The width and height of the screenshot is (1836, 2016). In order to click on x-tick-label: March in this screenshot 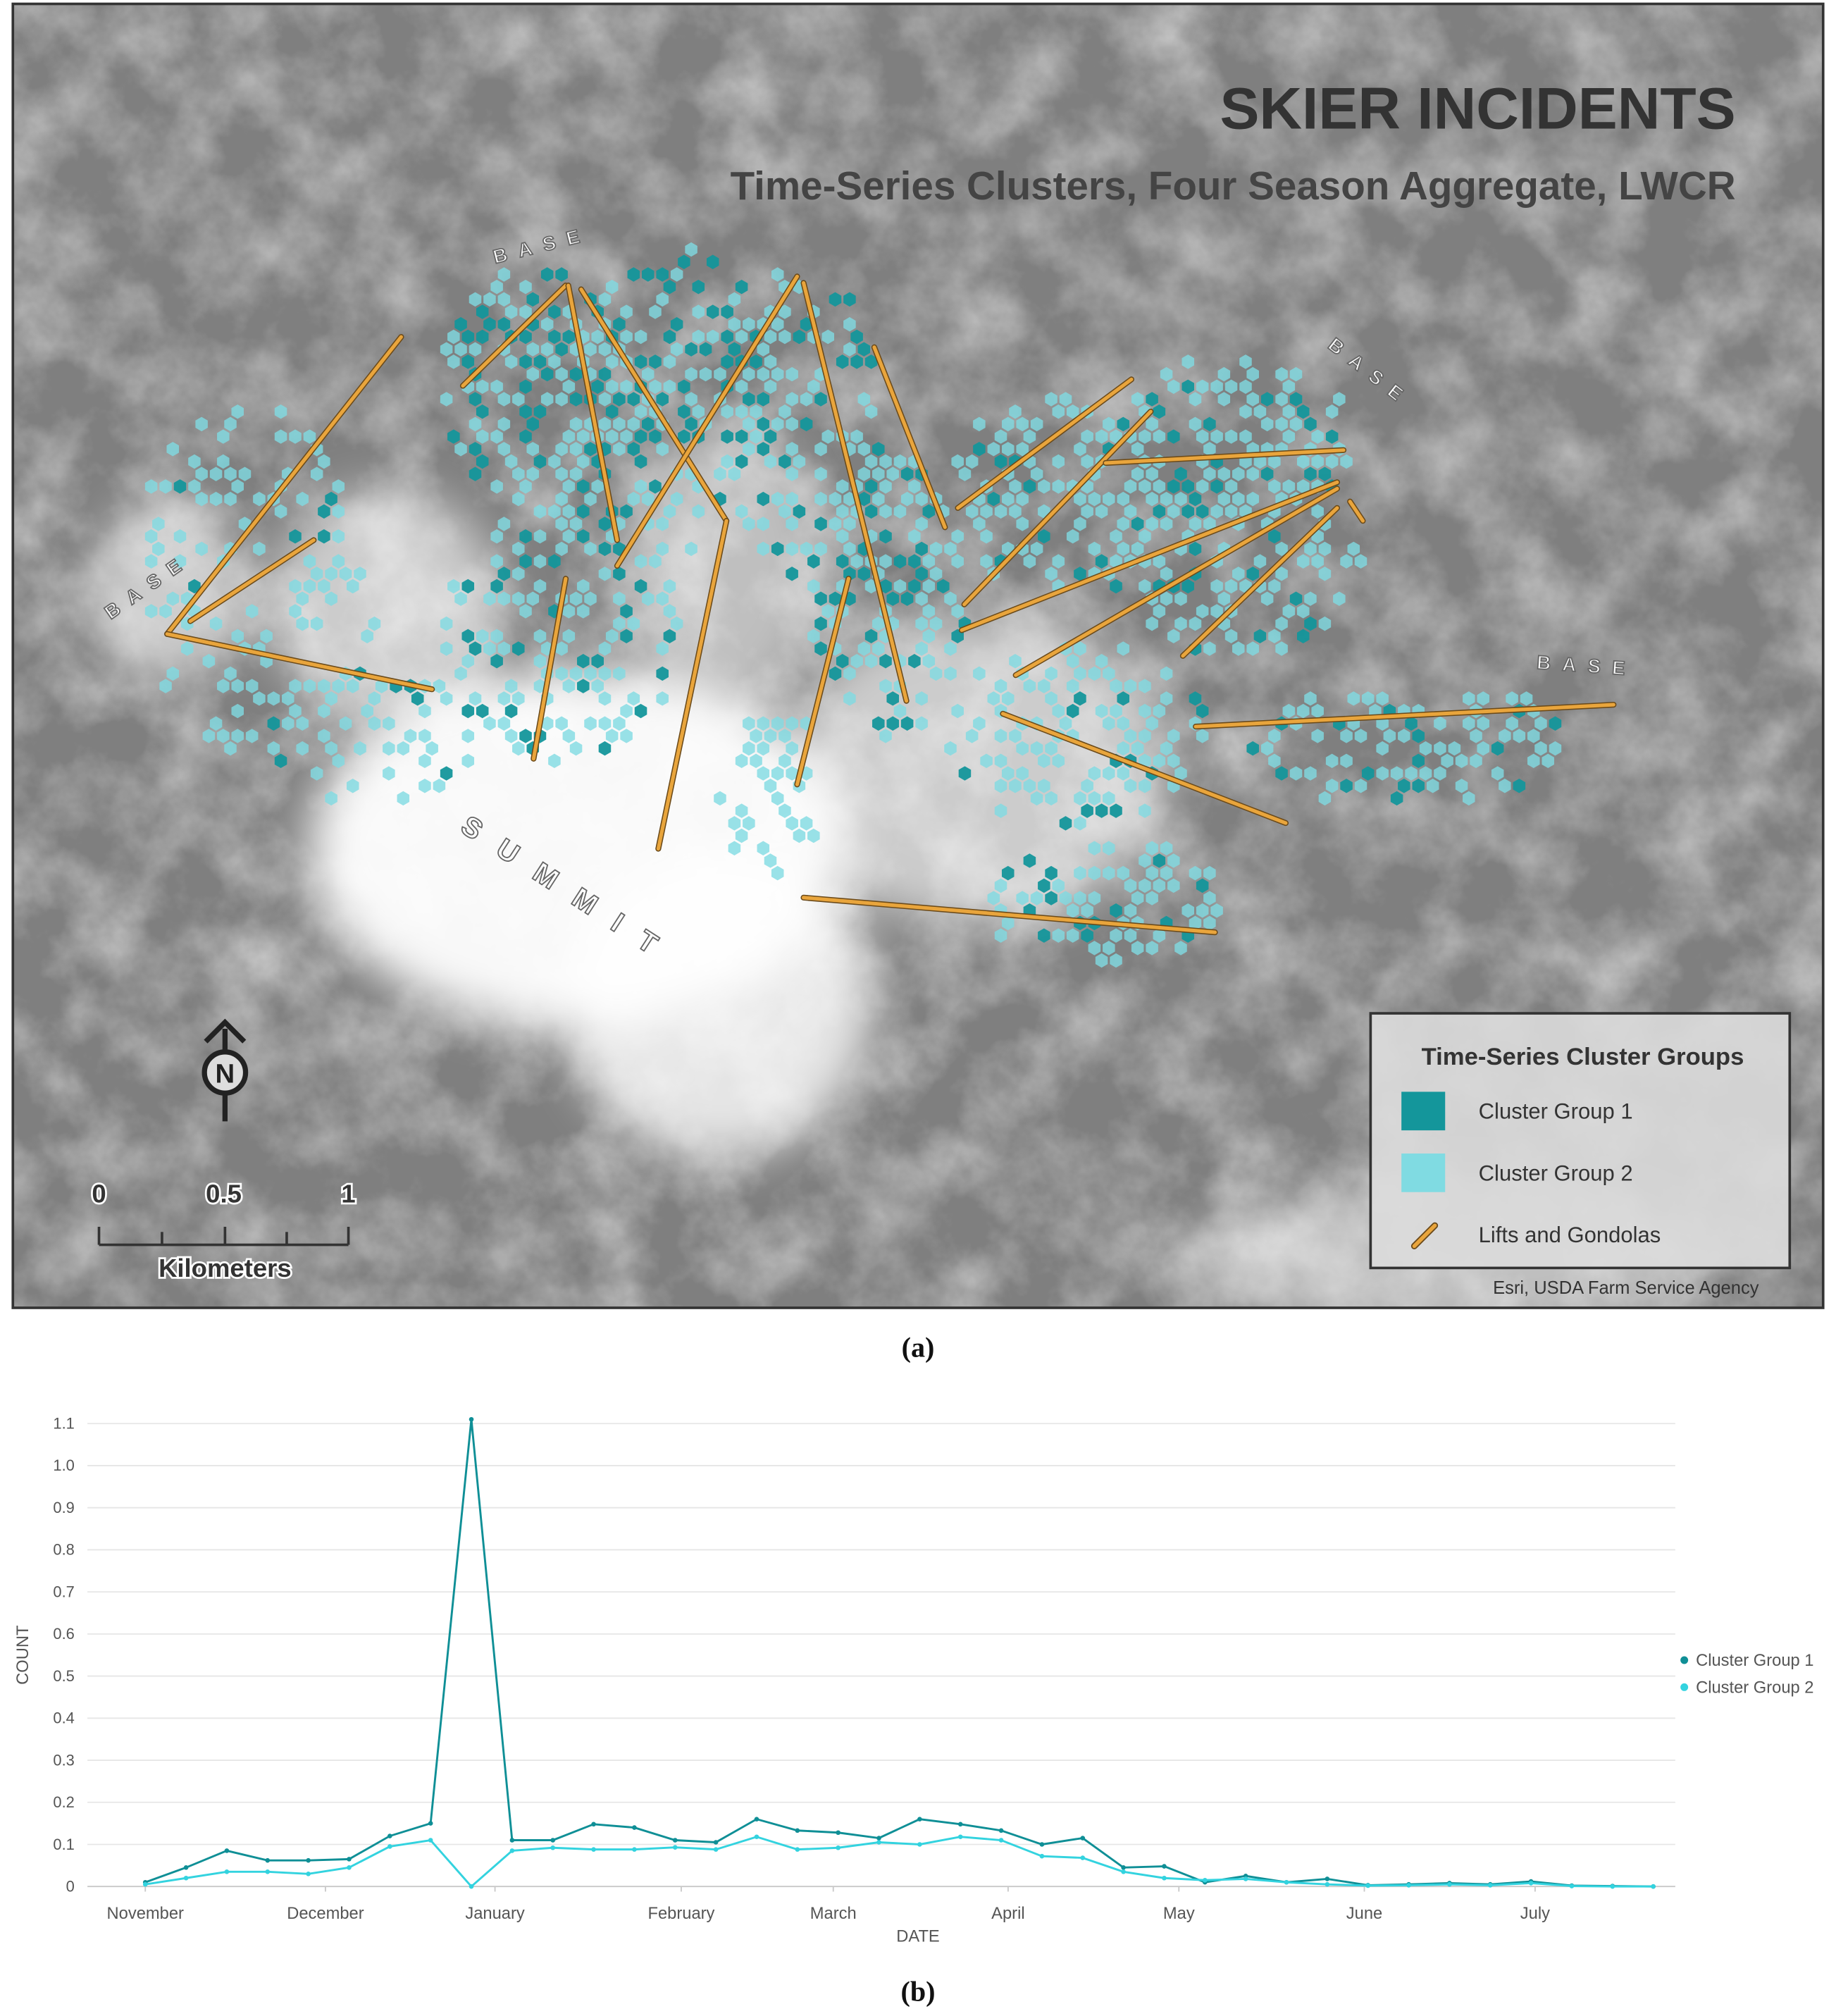, I will do `click(833, 1914)`.